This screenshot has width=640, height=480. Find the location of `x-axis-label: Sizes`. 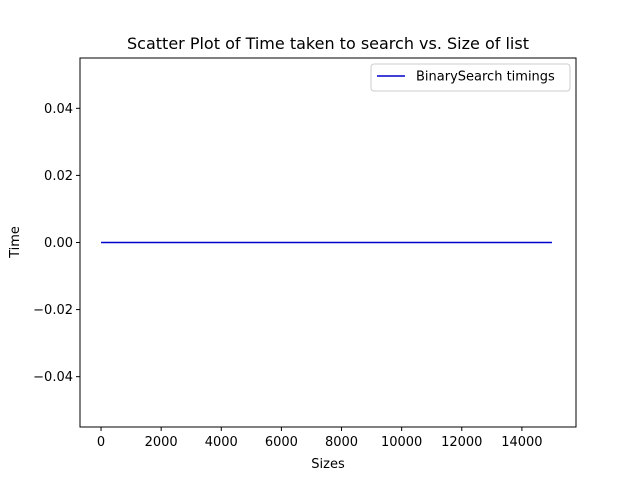

x-axis-label: Sizes is located at coordinates (328, 464).